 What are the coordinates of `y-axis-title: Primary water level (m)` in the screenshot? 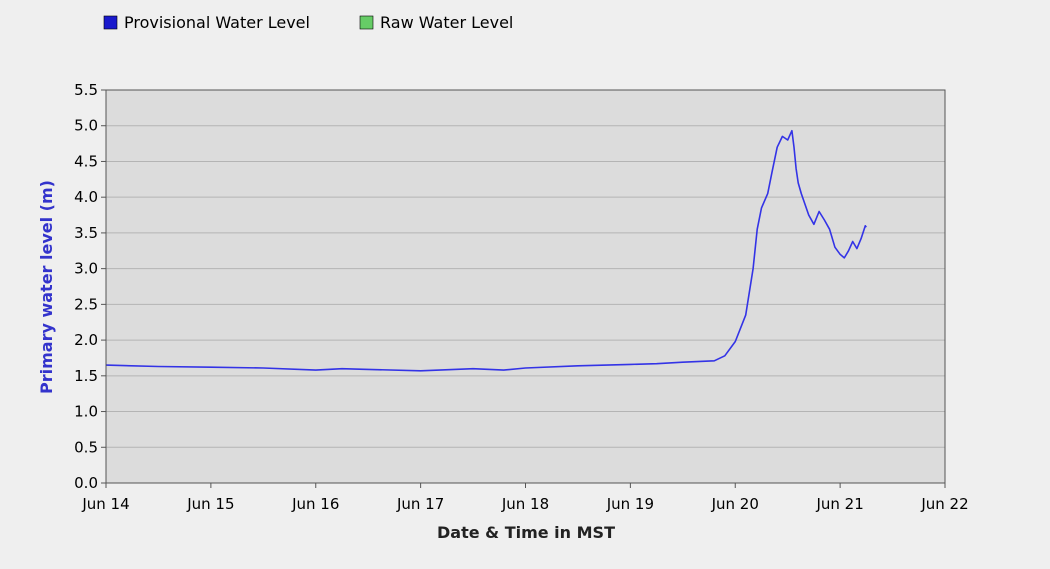 It's located at (46, 287).